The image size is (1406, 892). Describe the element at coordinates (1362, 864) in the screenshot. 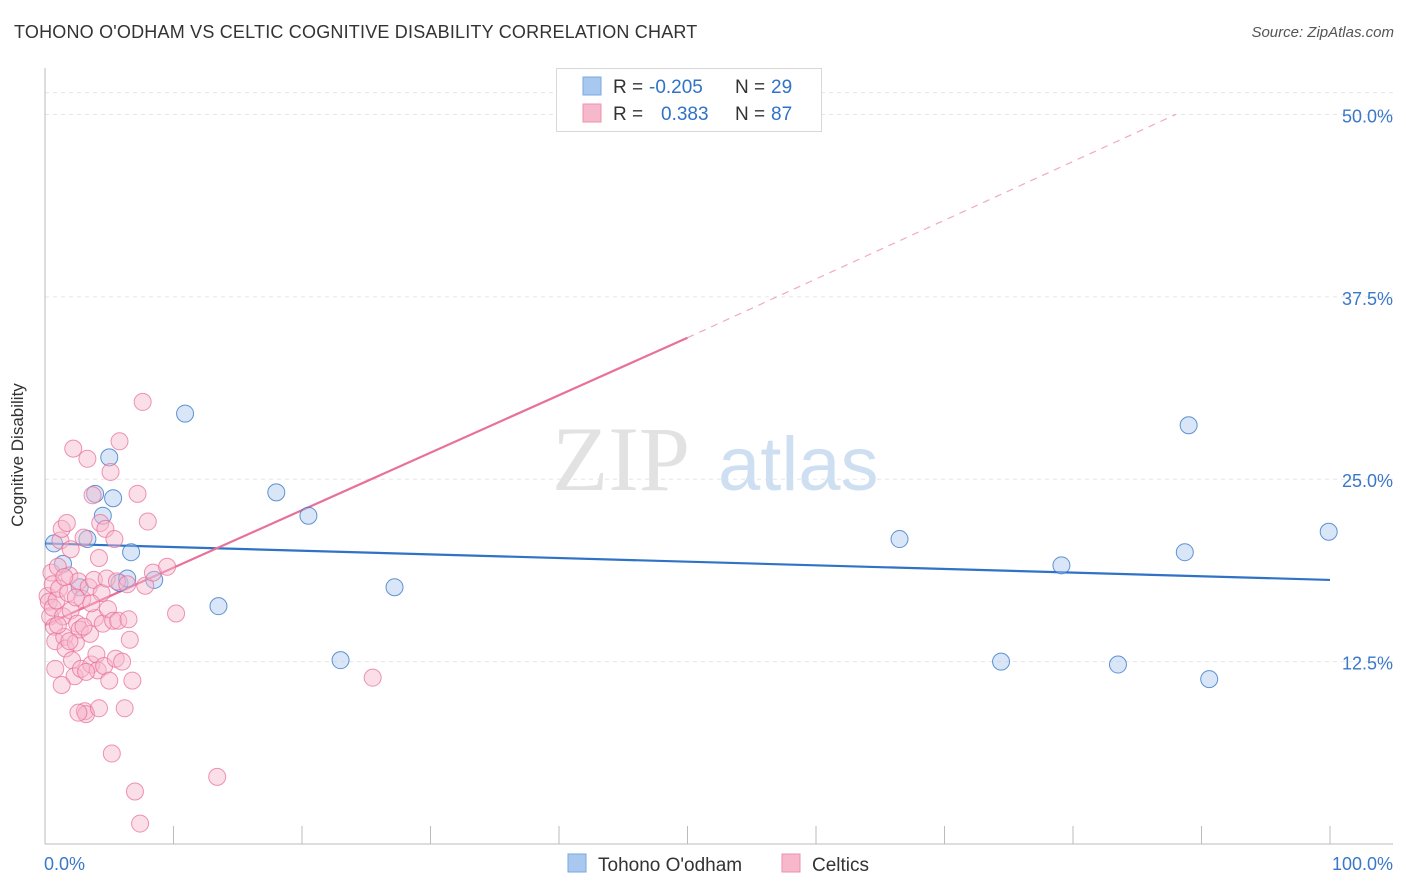

I see `x-tick-label-1: 100.0%` at that location.